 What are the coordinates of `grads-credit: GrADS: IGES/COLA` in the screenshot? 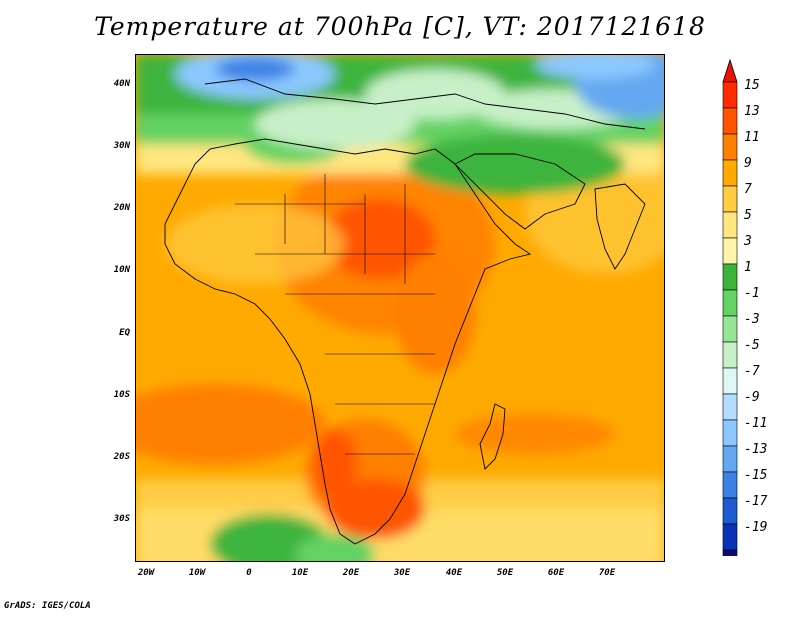 It's located at (47, 606).